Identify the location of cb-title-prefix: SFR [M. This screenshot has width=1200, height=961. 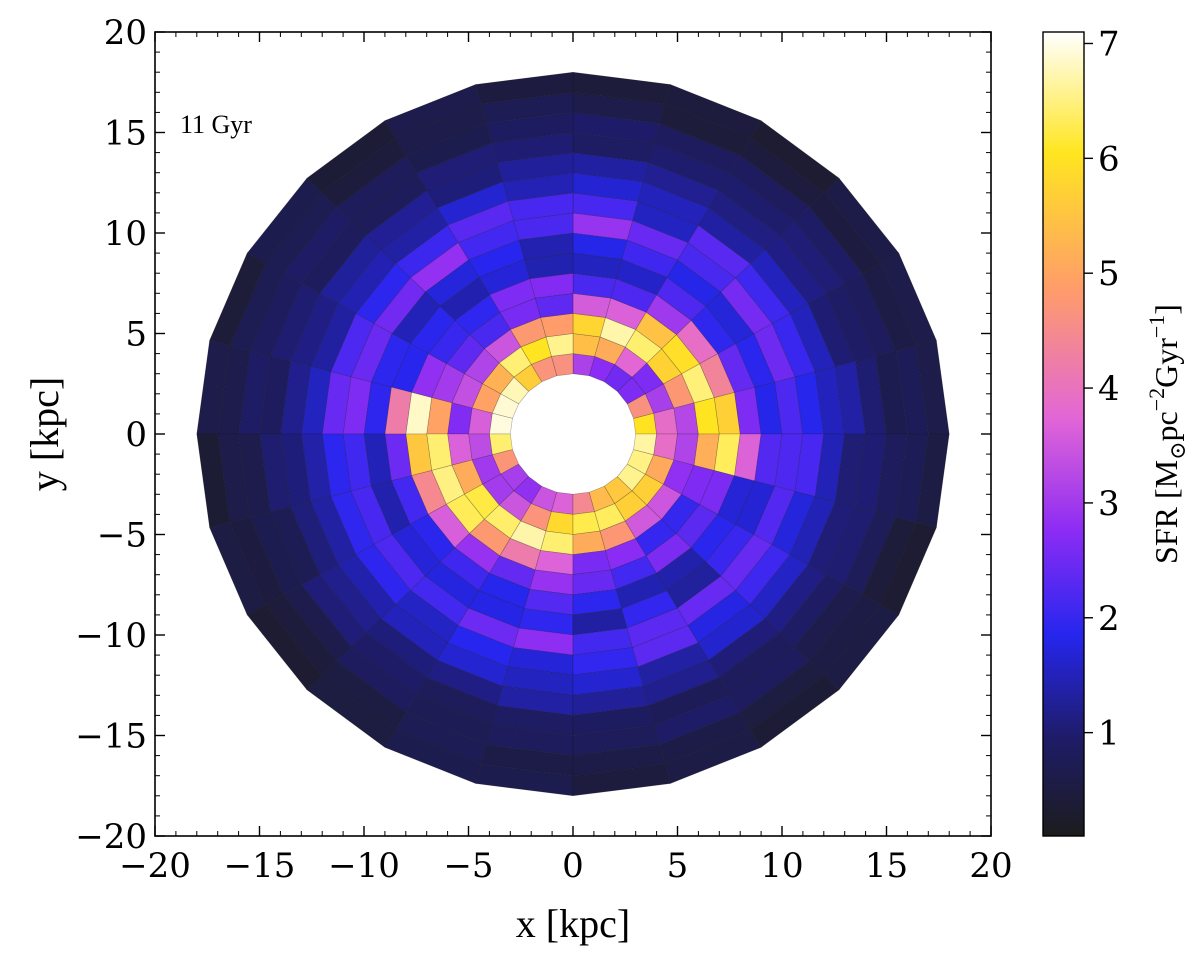
(1166, 512).